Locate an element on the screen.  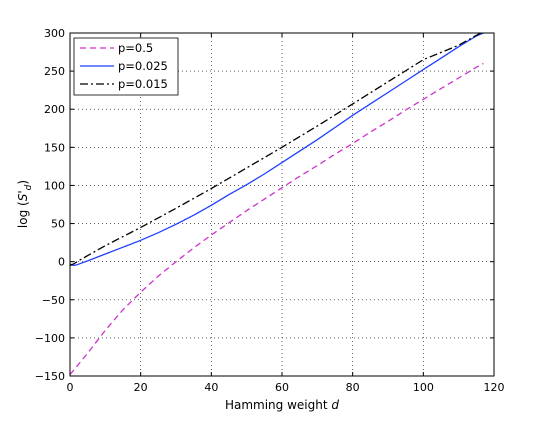
y-axis-label-var: S' is located at coordinates (23, 195).